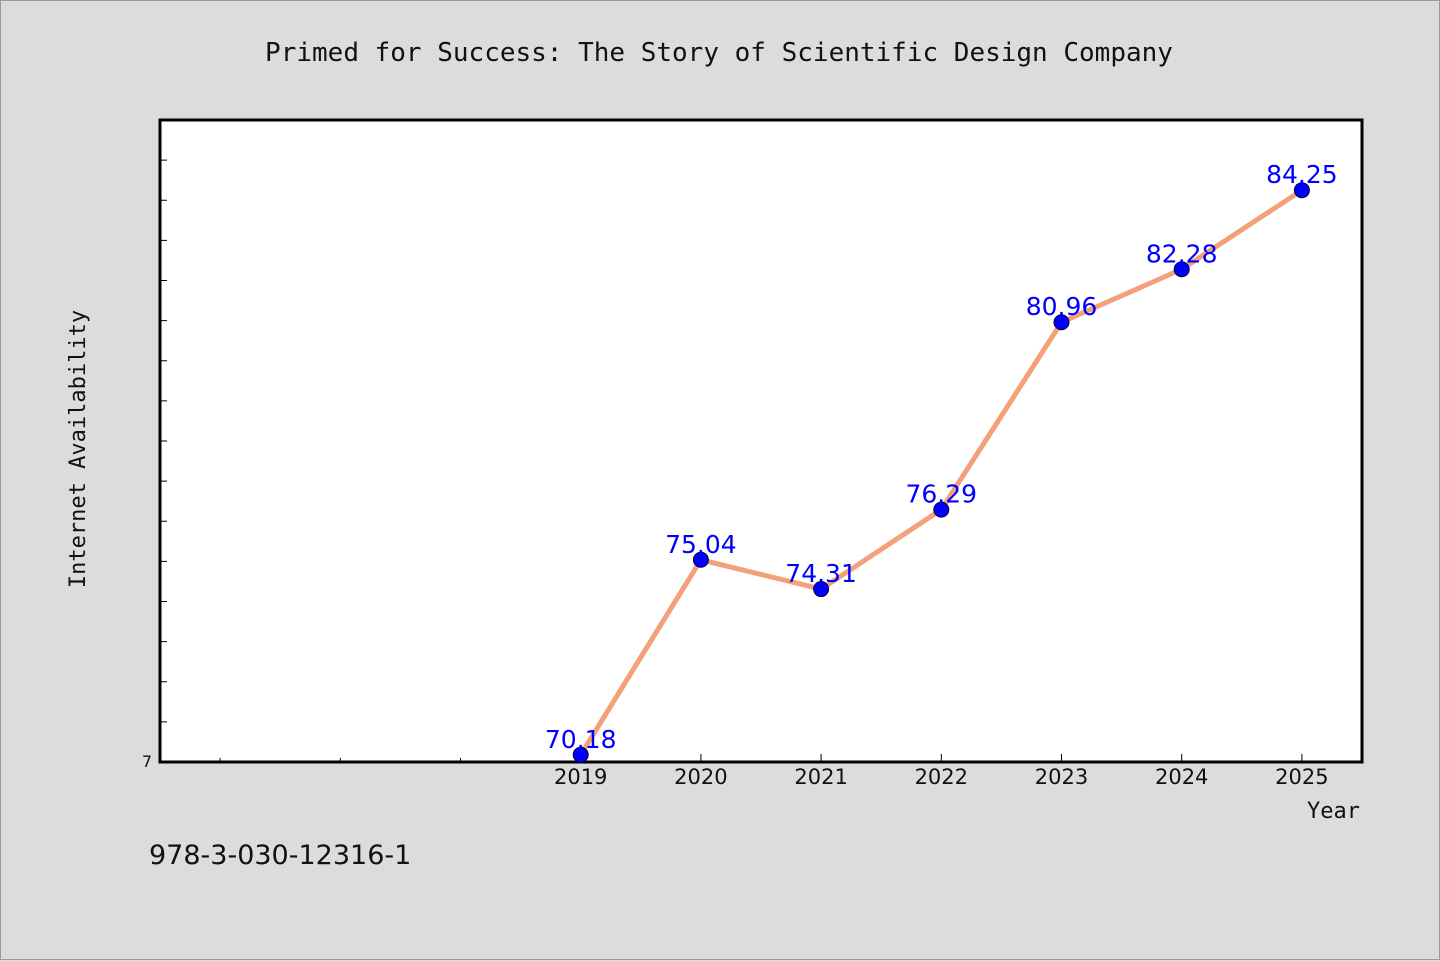  I want to click on x-axis-ticks, so click(761, 758).